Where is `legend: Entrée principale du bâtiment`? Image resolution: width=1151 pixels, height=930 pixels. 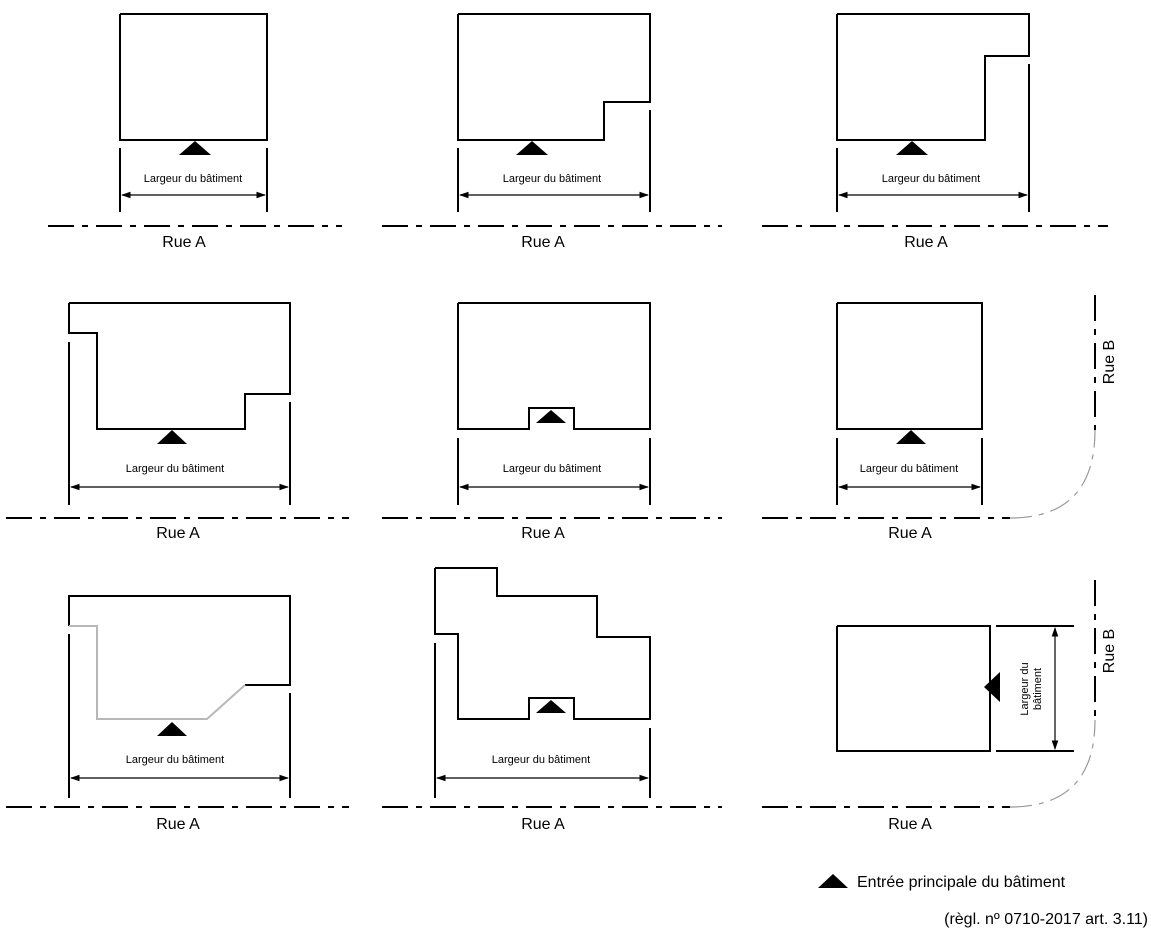 legend: Entrée principale du bâtiment is located at coordinates (942, 882).